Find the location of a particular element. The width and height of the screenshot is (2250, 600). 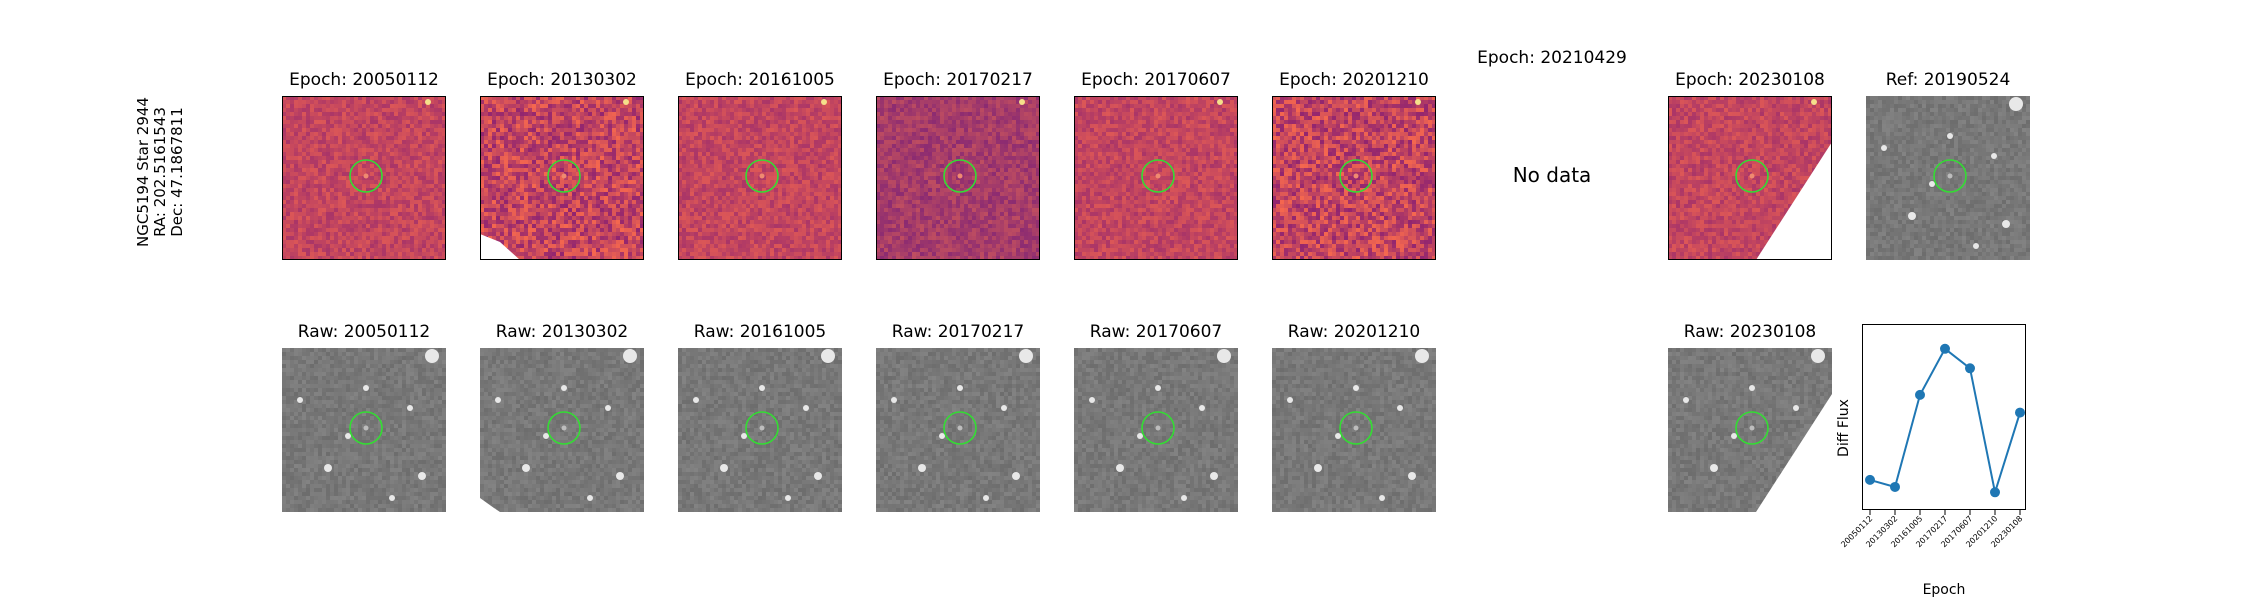

raw-title-5: Raw: 20201210 is located at coordinates (1354, 332).